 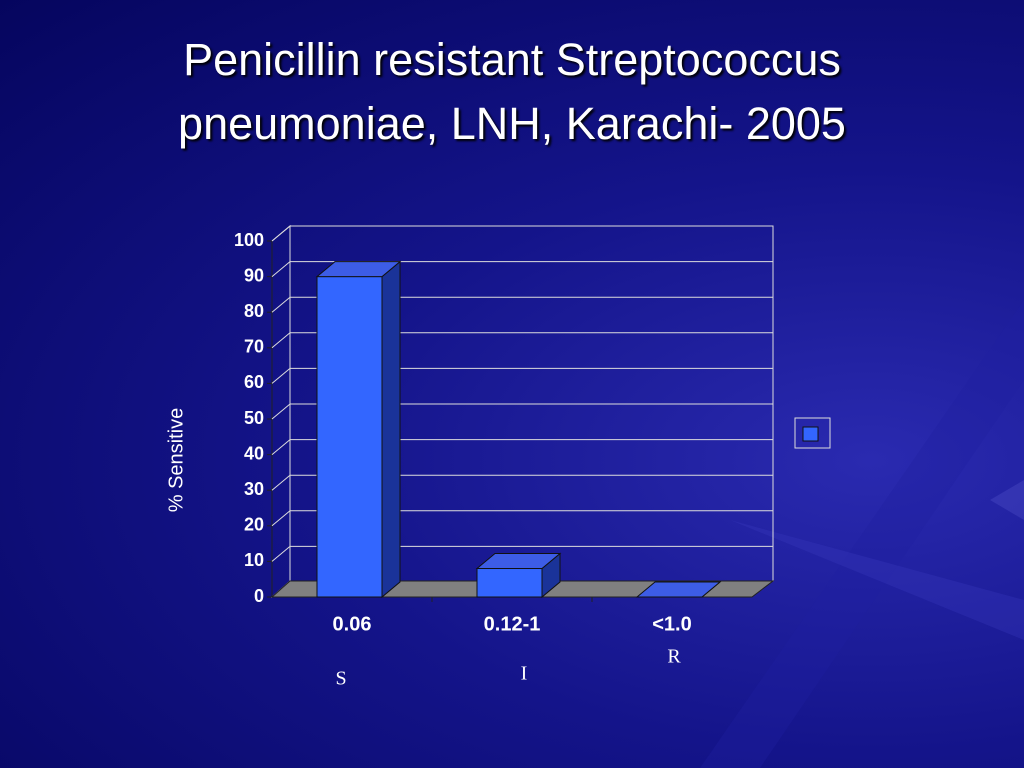 What do you see at coordinates (340, 679) in the screenshot?
I see `annotation: S` at bounding box center [340, 679].